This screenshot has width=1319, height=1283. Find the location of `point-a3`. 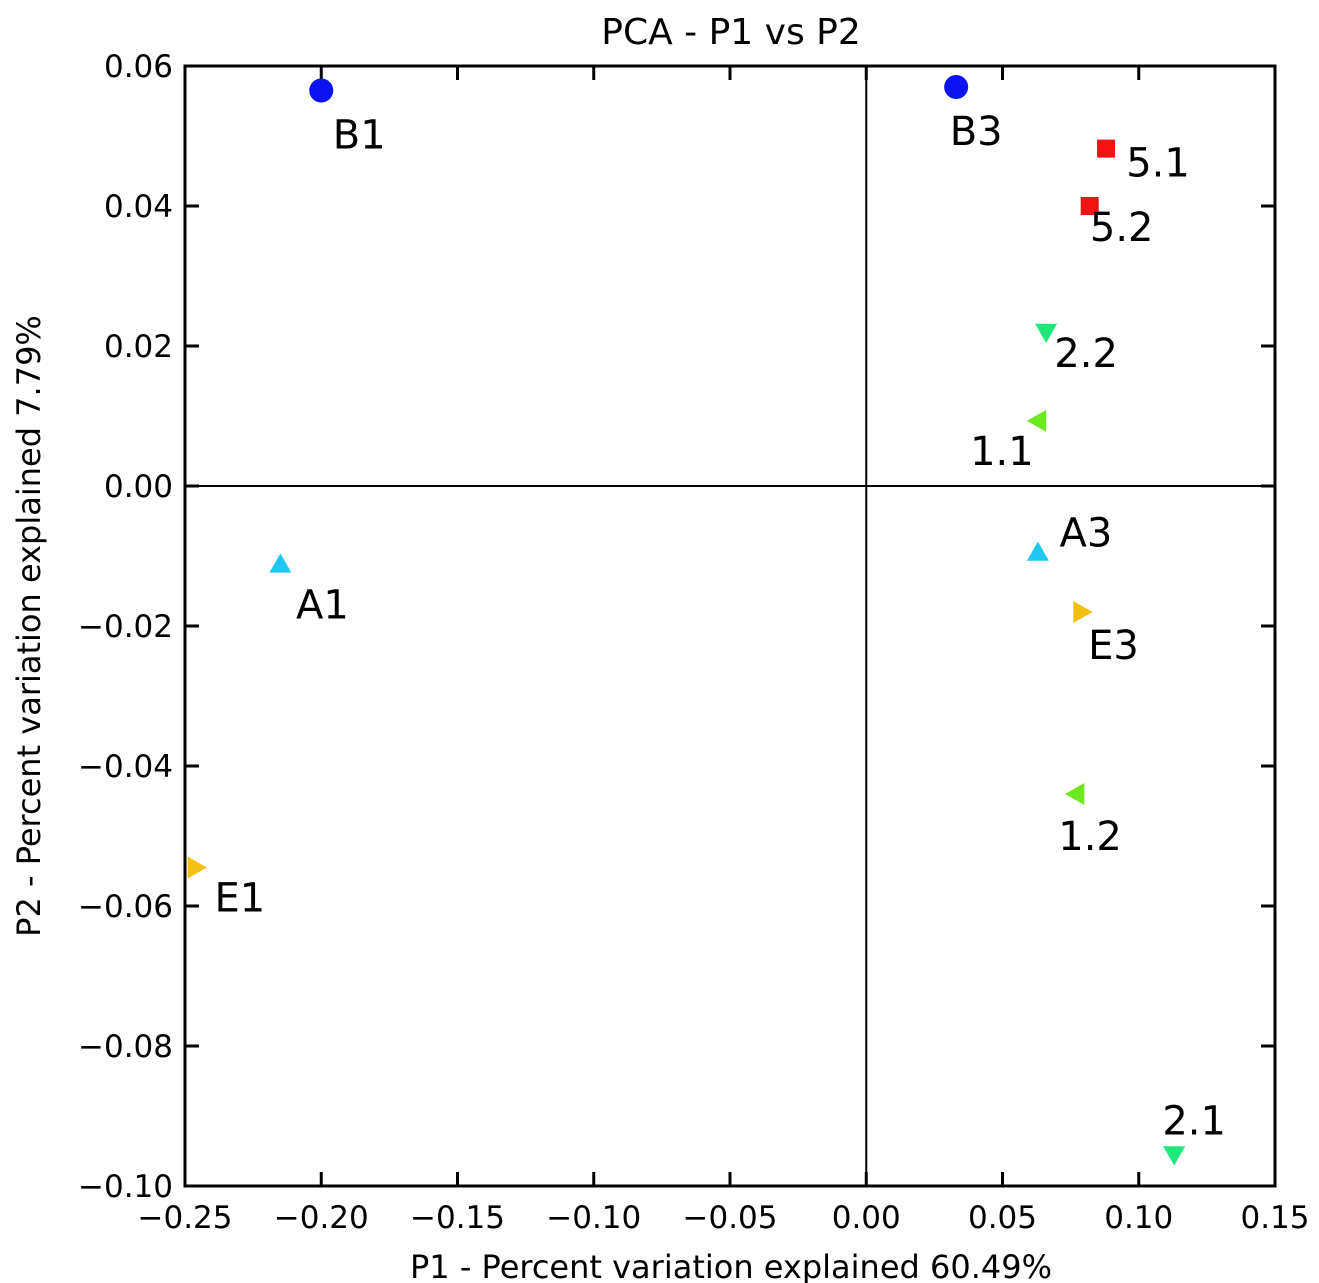

point-a3 is located at coordinates (1037, 551).